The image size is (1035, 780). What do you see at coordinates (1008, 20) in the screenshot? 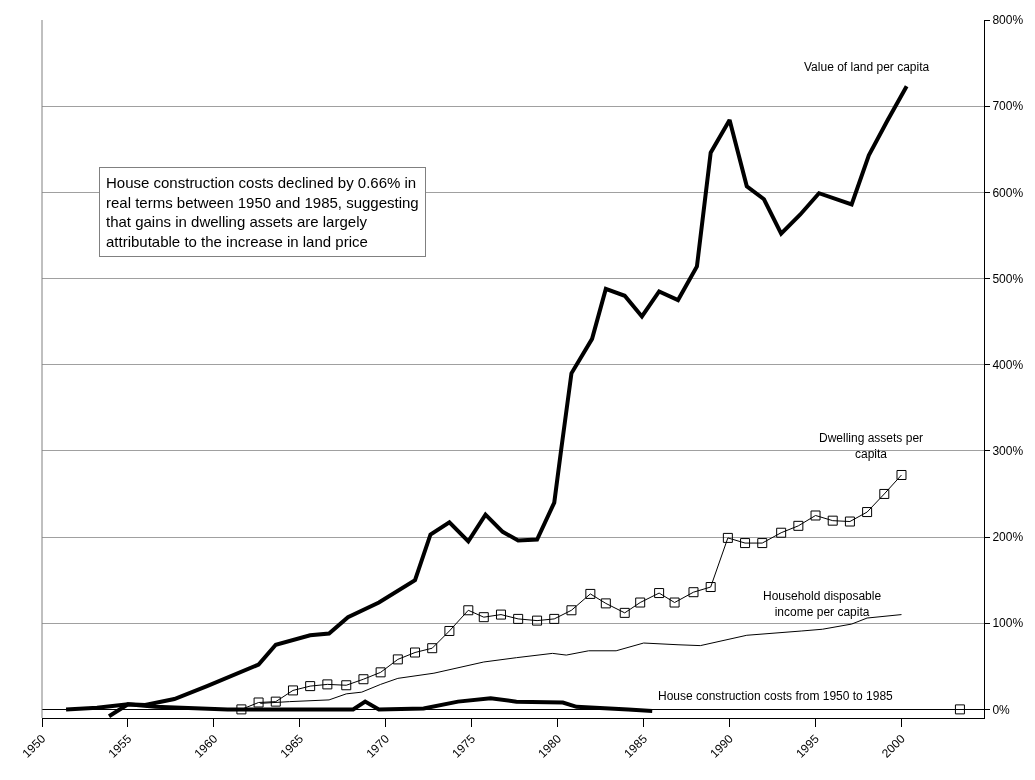
I see `y-tick-label: 800%` at bounding box center [1008, 20].